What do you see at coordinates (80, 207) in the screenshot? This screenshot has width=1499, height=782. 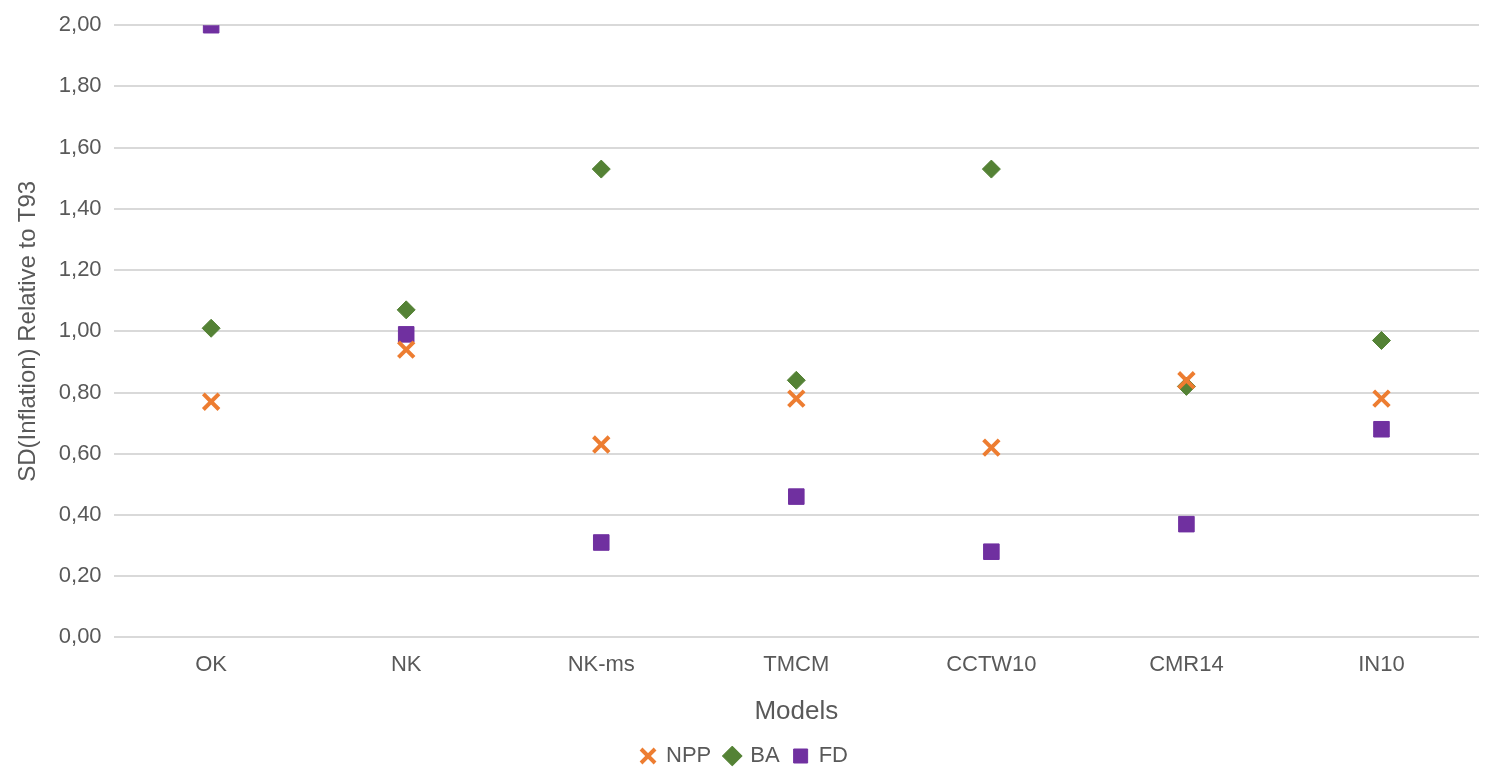 I see `y-tick-label: 1,40` at bounding box center [80, 207].